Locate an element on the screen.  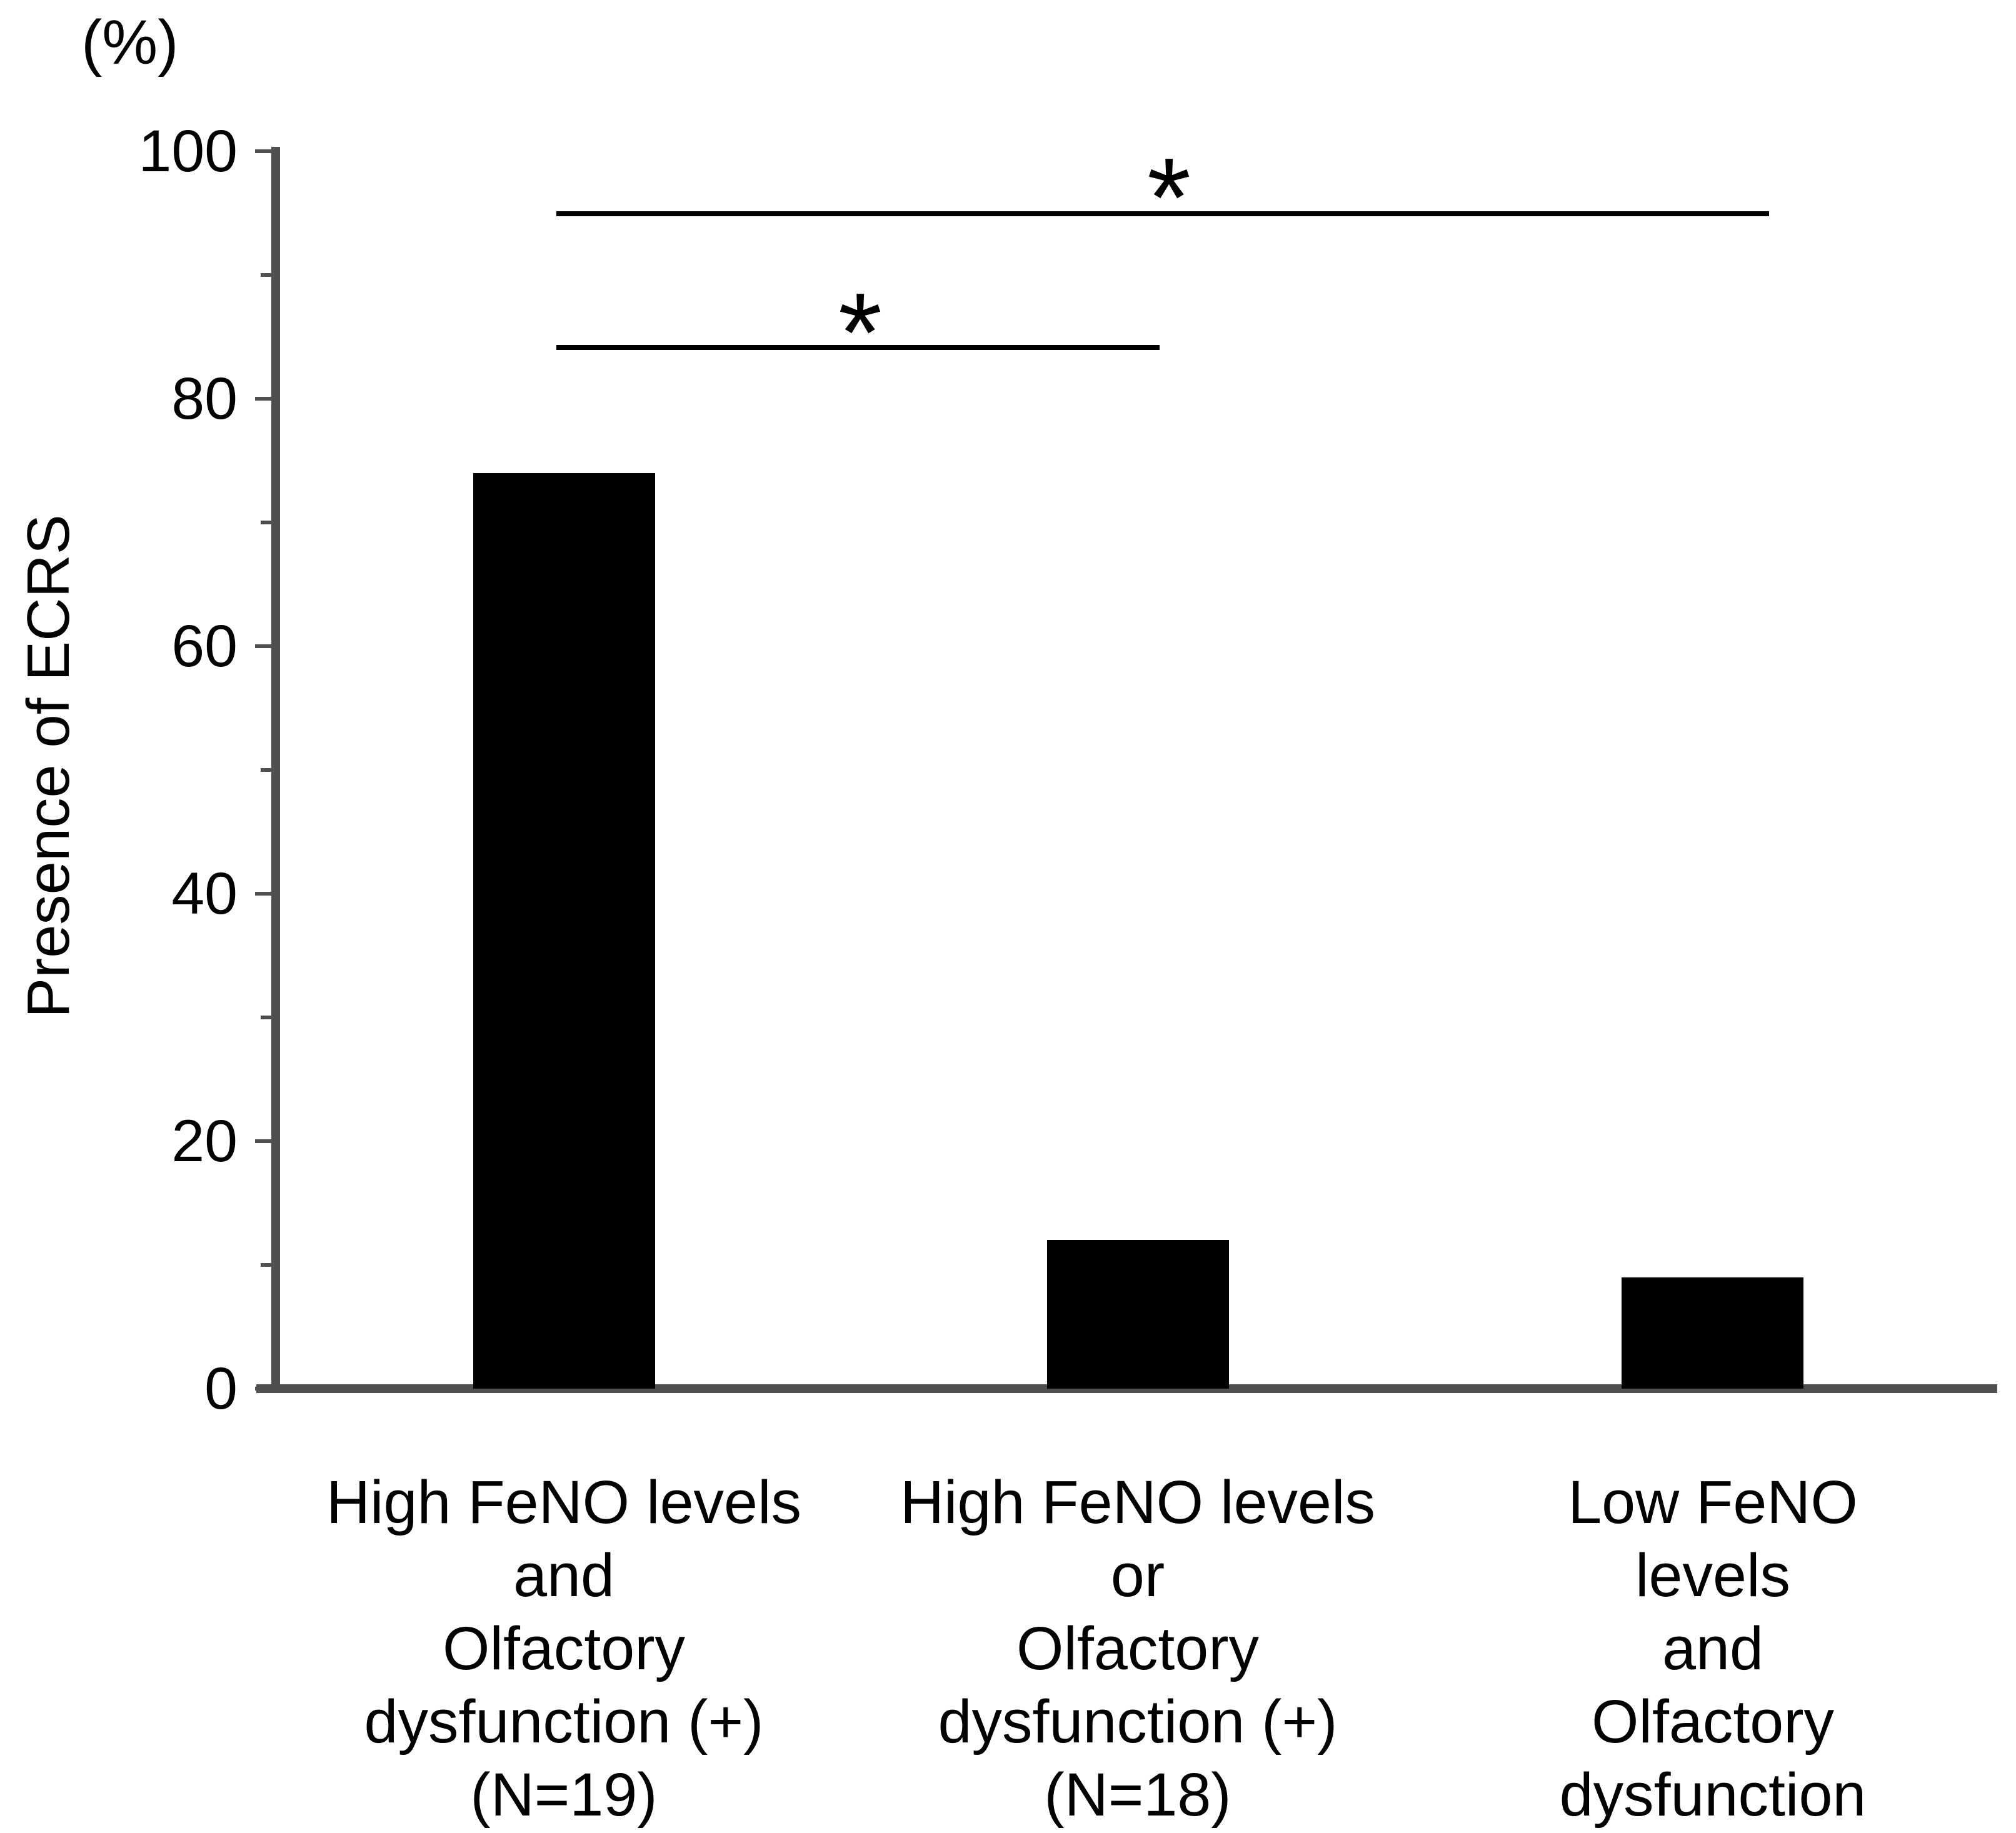
y-tick-label-100: 100 is located at coordinates (188, 151).